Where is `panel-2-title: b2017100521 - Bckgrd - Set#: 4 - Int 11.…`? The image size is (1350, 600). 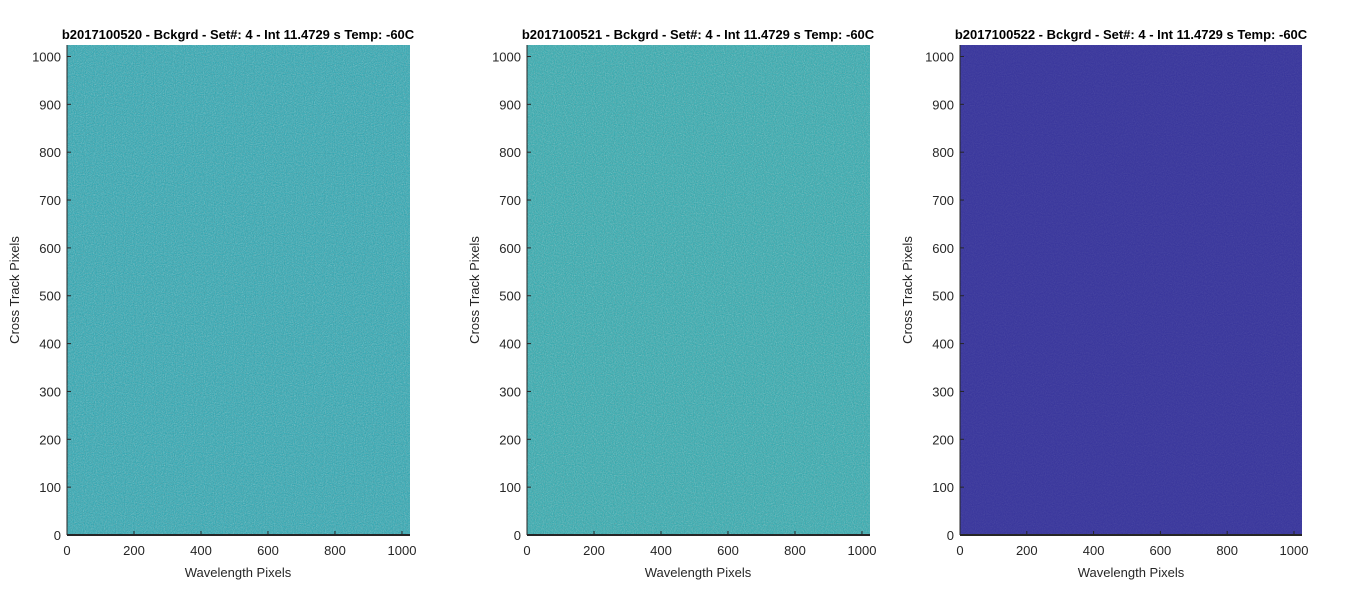
panel-2-title: b2017100521 - Bckgrd - Set#: 4 - Int 11.… is located at coordinates (698, 34).